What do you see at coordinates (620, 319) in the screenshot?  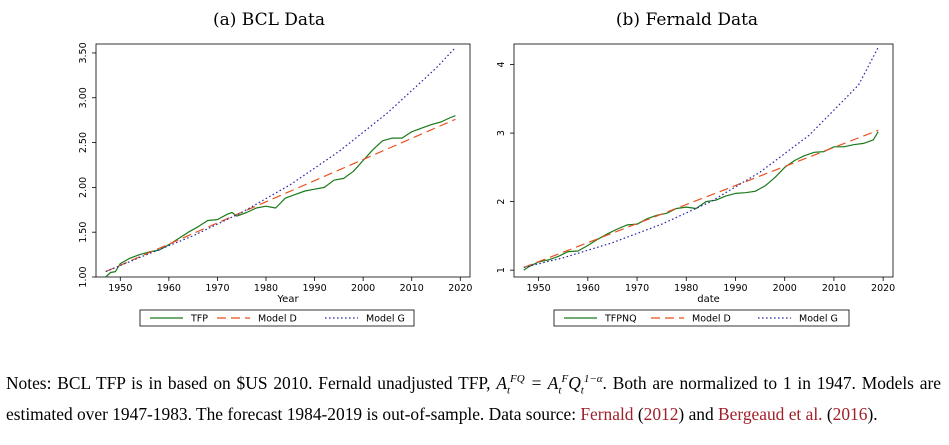 I see `legend-label: TFPNQ` at bounding box center [620, 319].